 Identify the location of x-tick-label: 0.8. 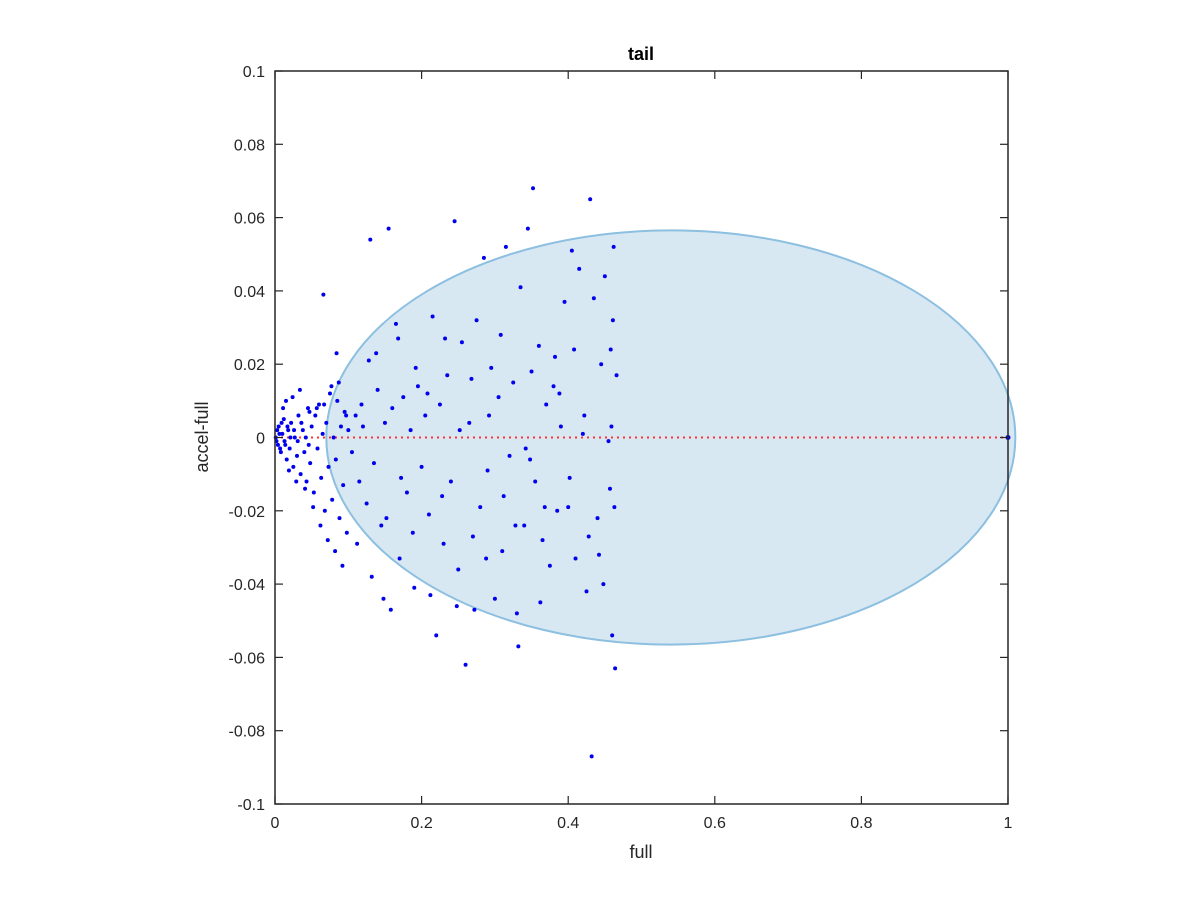
(861, 823).